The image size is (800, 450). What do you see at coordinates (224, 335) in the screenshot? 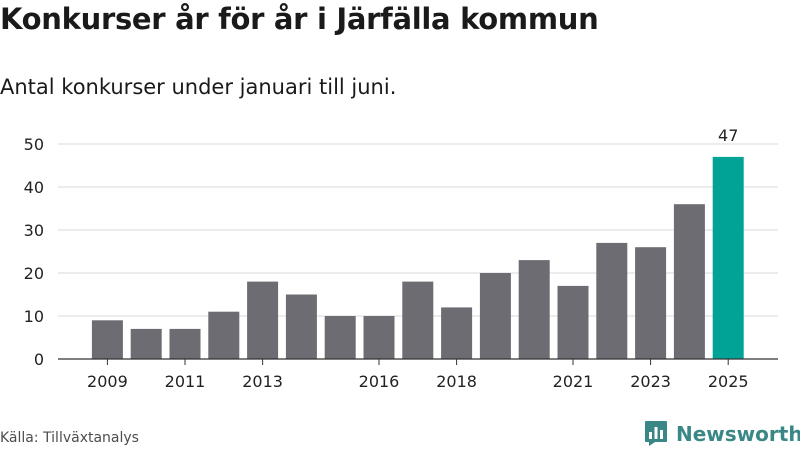
I see `bar-2012` at bounding box center [224, 335].